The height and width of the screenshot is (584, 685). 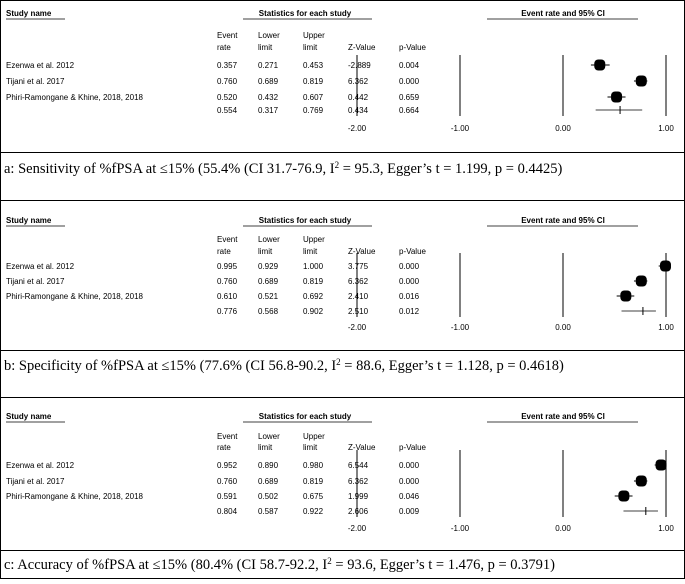 What do you see at coordinates (357, 528) in the screenshot?
I see `panel-c-tick-label-1: -2.00` at bounding box center [357, 528].